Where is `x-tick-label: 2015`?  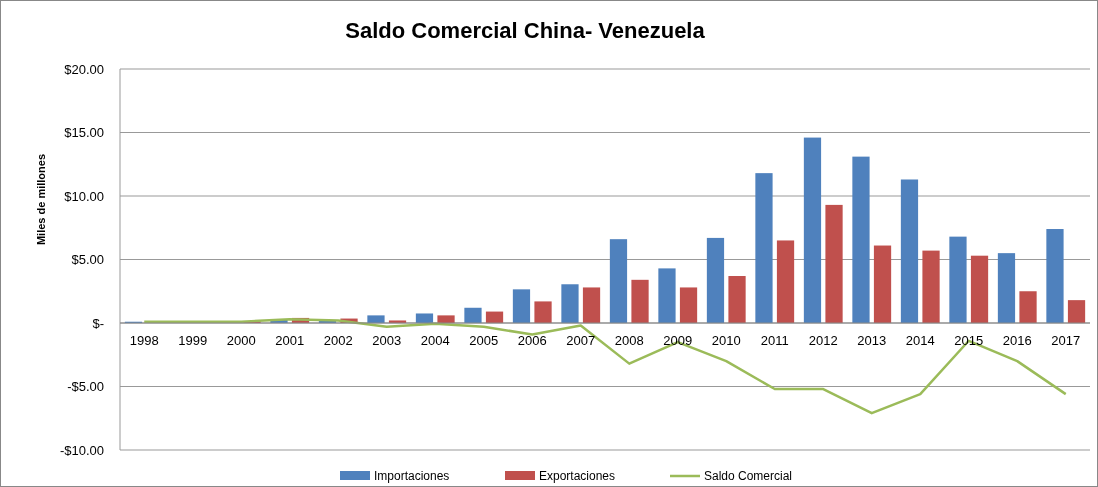 x-tick-label: 2015 is located at coordinates (969, 340).